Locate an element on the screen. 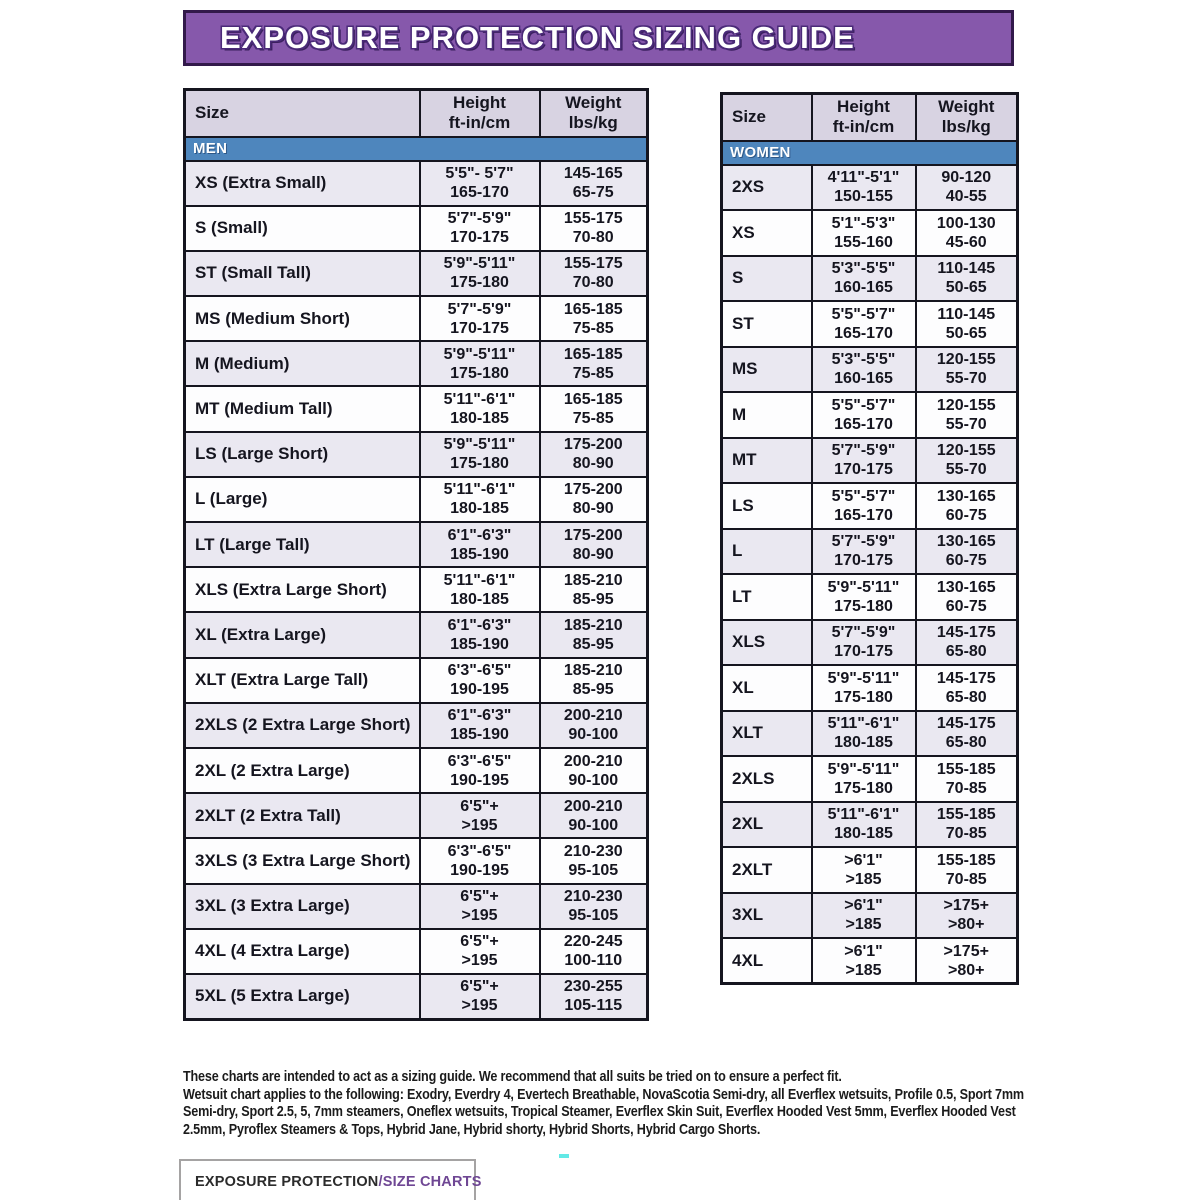  column-header-weight-label: Weight is located at coordinates (966, 107).